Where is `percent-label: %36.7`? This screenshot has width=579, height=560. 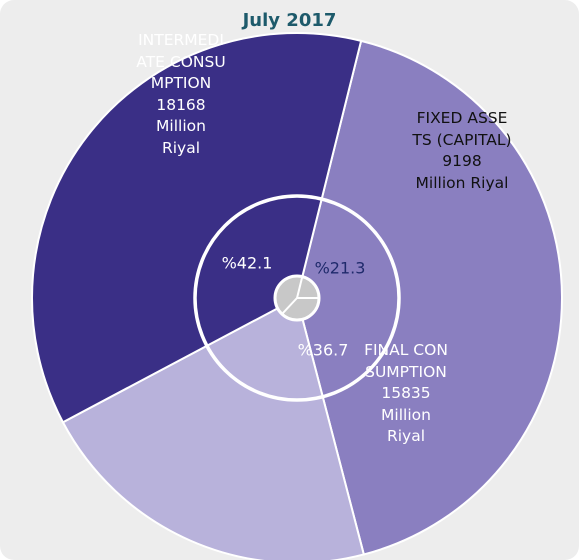 percent-label: %36.7 is located at coordinates (323, 350).